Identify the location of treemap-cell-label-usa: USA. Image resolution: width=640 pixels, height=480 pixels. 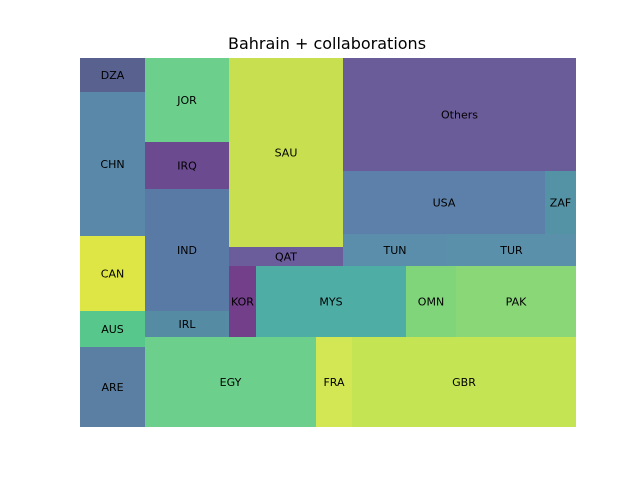
(444, 203).